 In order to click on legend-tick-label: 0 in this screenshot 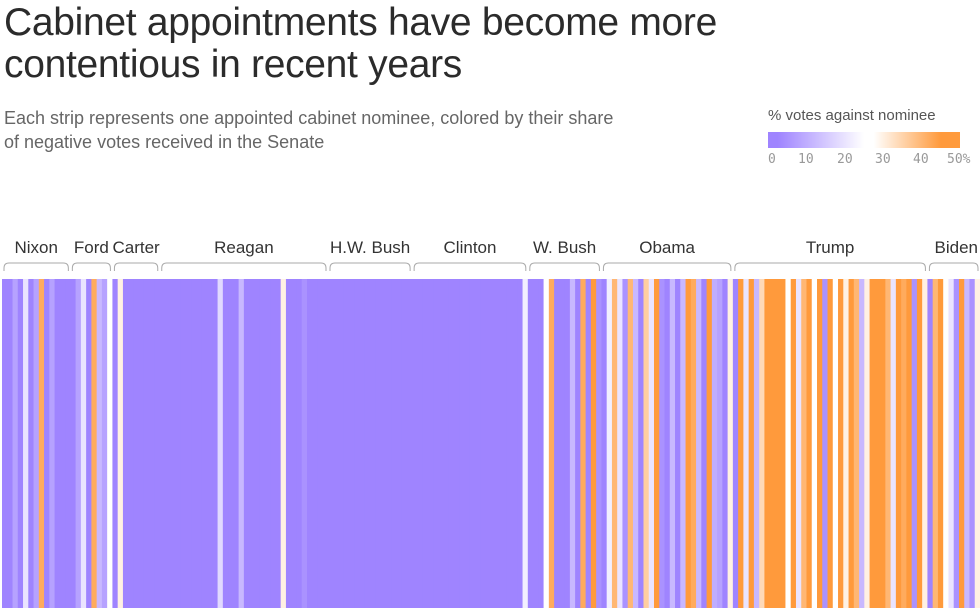, I will do `click(772, 159)`.